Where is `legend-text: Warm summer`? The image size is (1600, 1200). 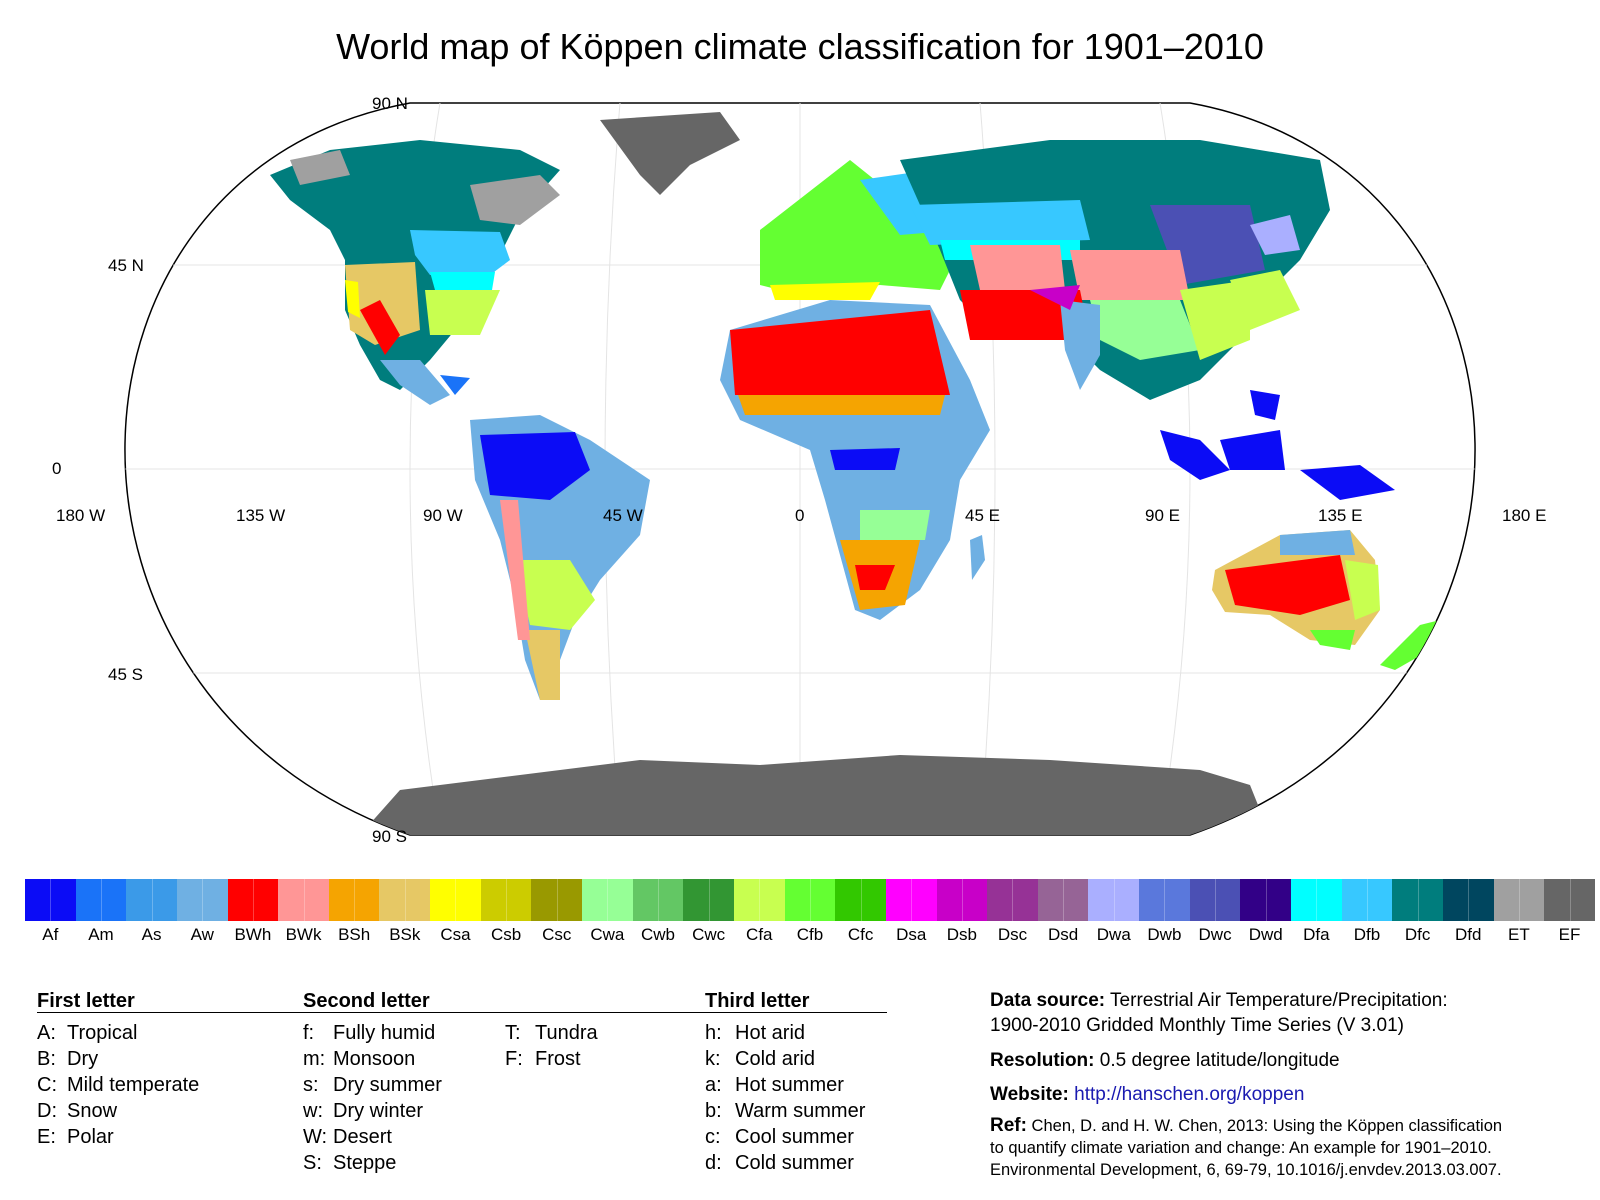 legend-text: Warm summer is located at coordinates (800, 1111).